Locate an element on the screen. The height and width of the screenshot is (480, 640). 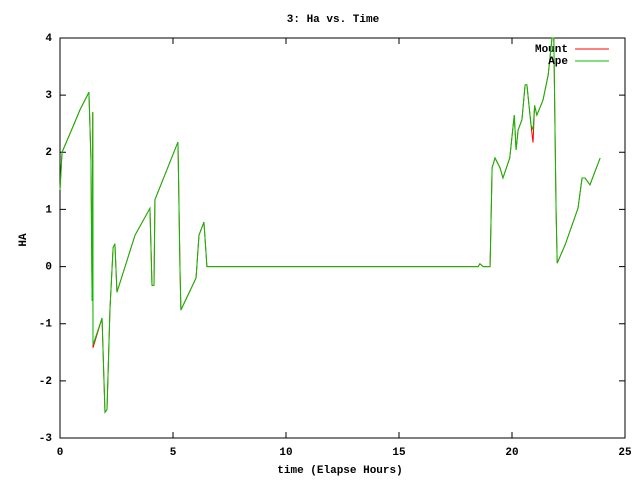
x-axis-label: time (Elapse Hours) is located at coordinates (339, 471).